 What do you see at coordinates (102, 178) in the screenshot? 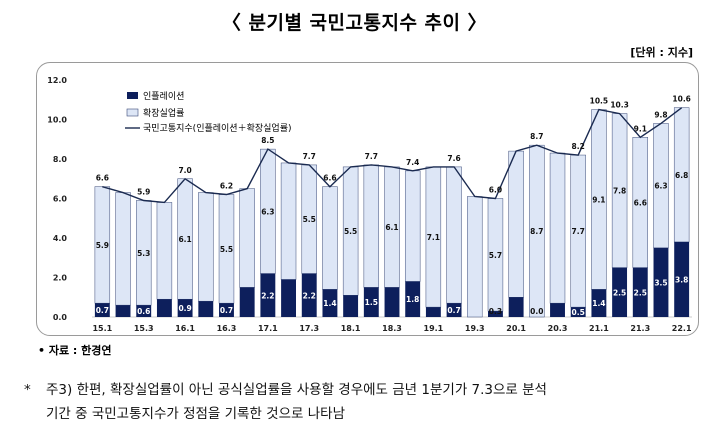
I see `data-label-total: 6.6` at bounding box center [102, 178].